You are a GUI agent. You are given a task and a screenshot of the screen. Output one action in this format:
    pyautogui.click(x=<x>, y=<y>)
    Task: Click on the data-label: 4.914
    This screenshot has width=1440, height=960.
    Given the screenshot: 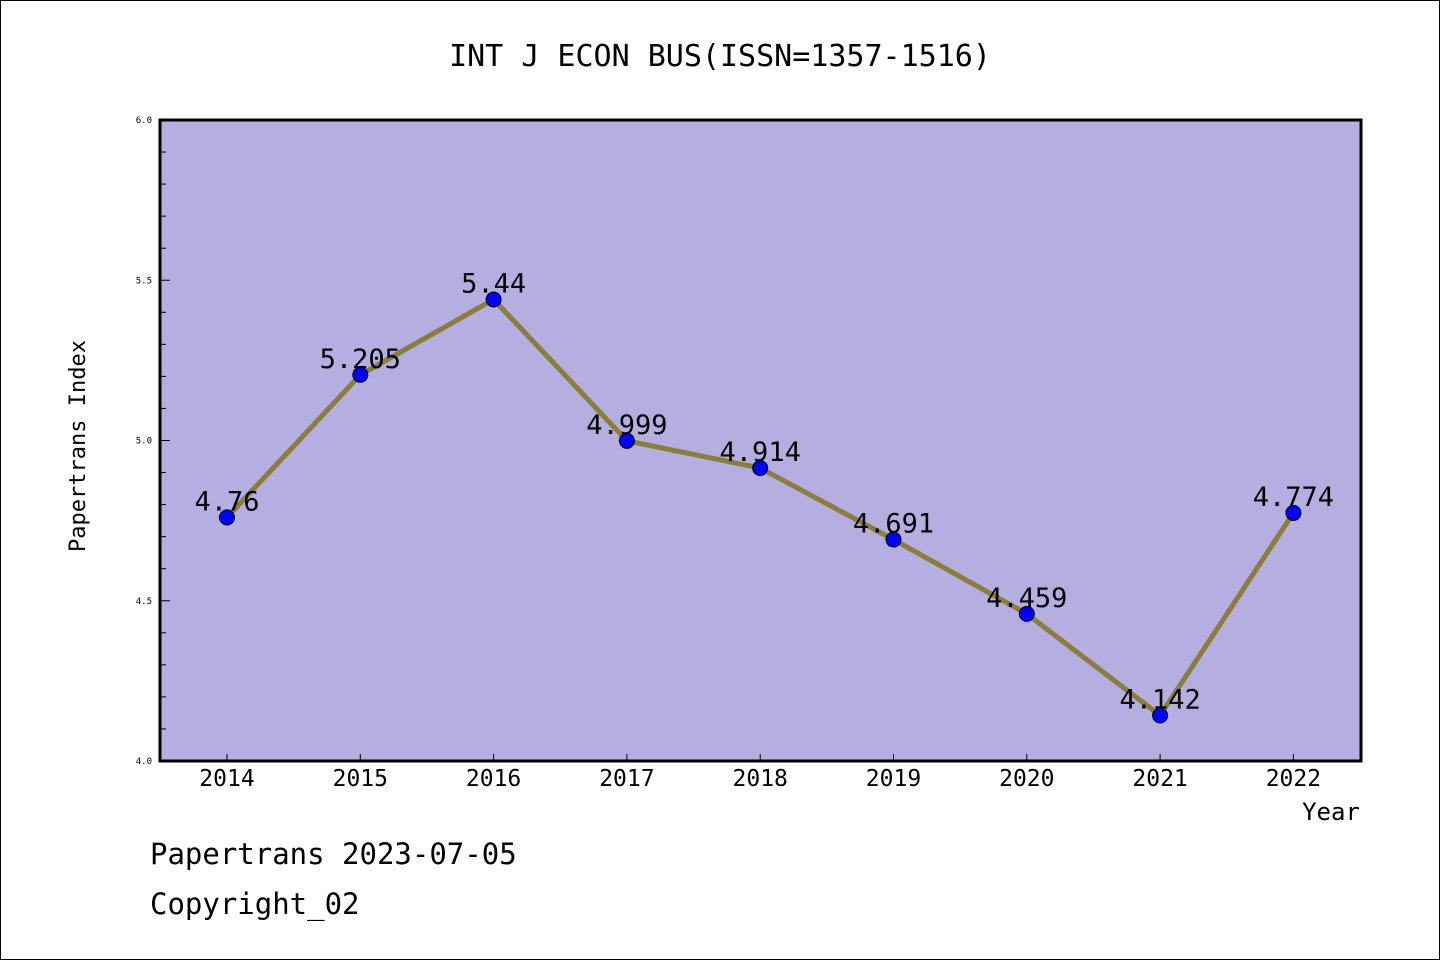 What is the action you would take?
    pyautogui.click(x=760, y=452)
    